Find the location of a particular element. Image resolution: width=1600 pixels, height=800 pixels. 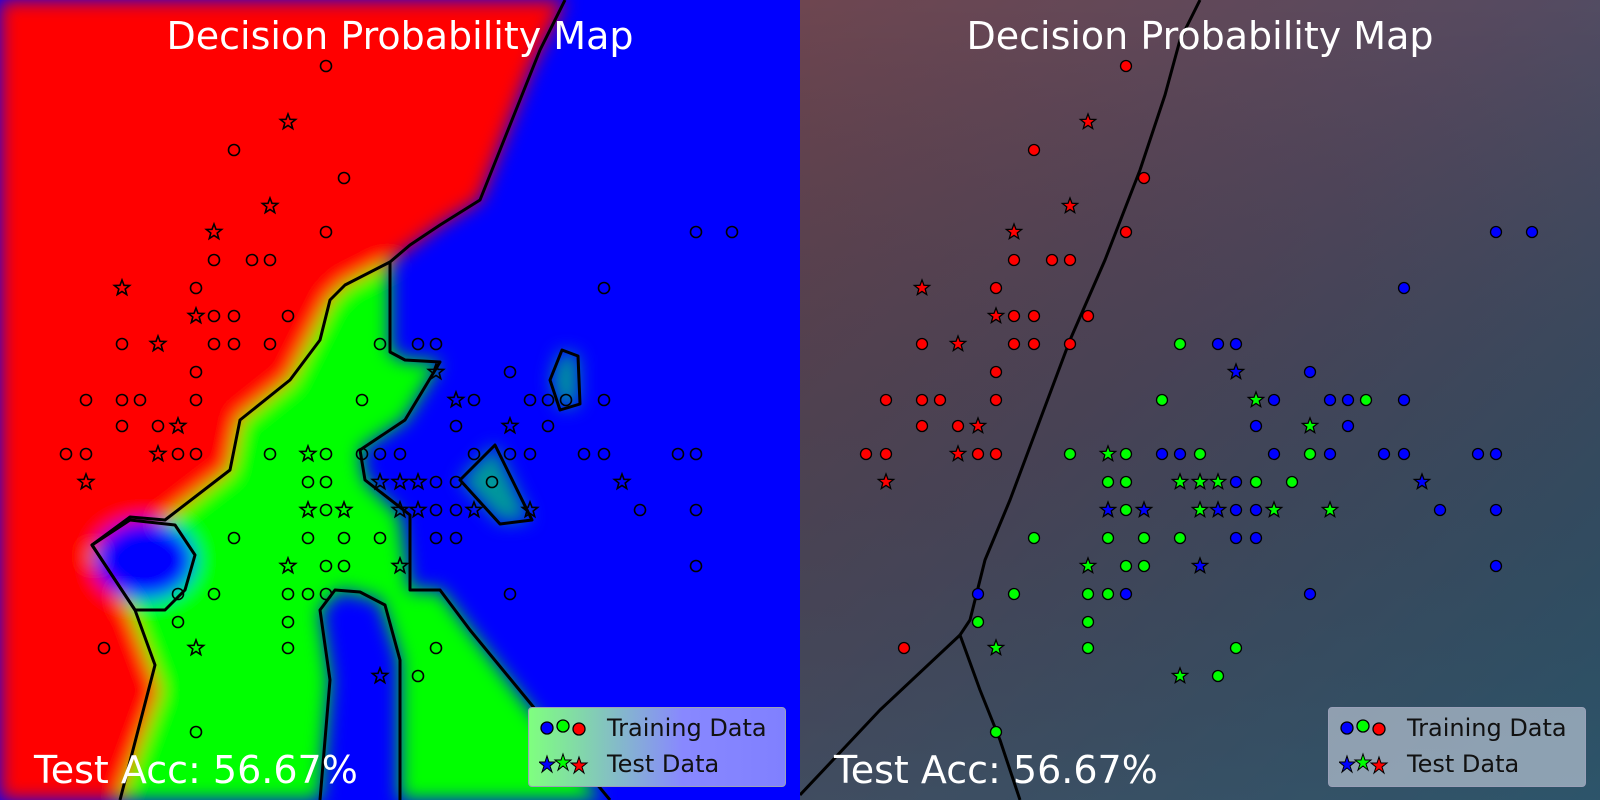

test-point-blue is located at coordinates (344, 509).